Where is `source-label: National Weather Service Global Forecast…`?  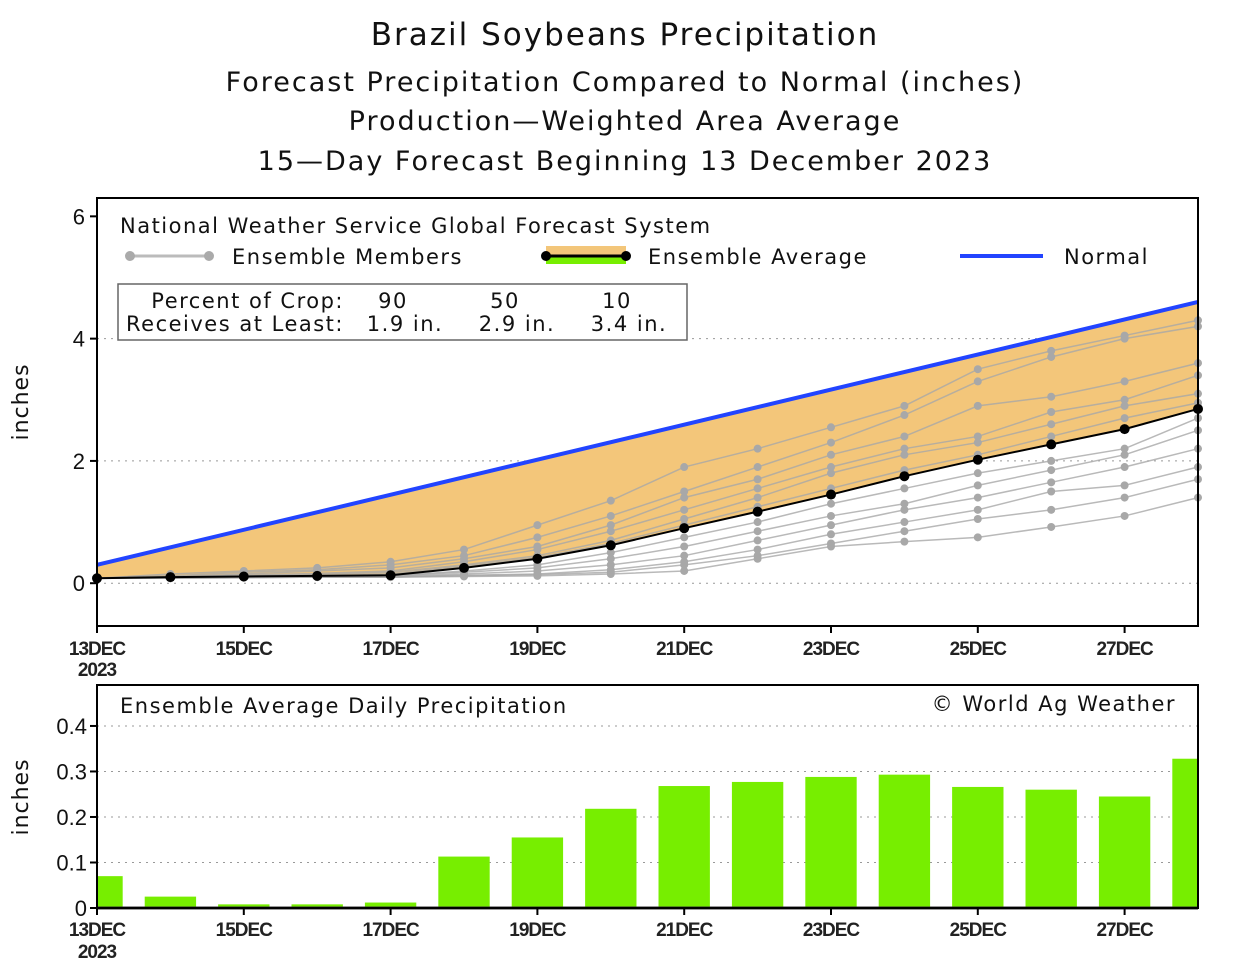
source-label: National Weather Service Global Forecast… is located at coordinates (416, 226).